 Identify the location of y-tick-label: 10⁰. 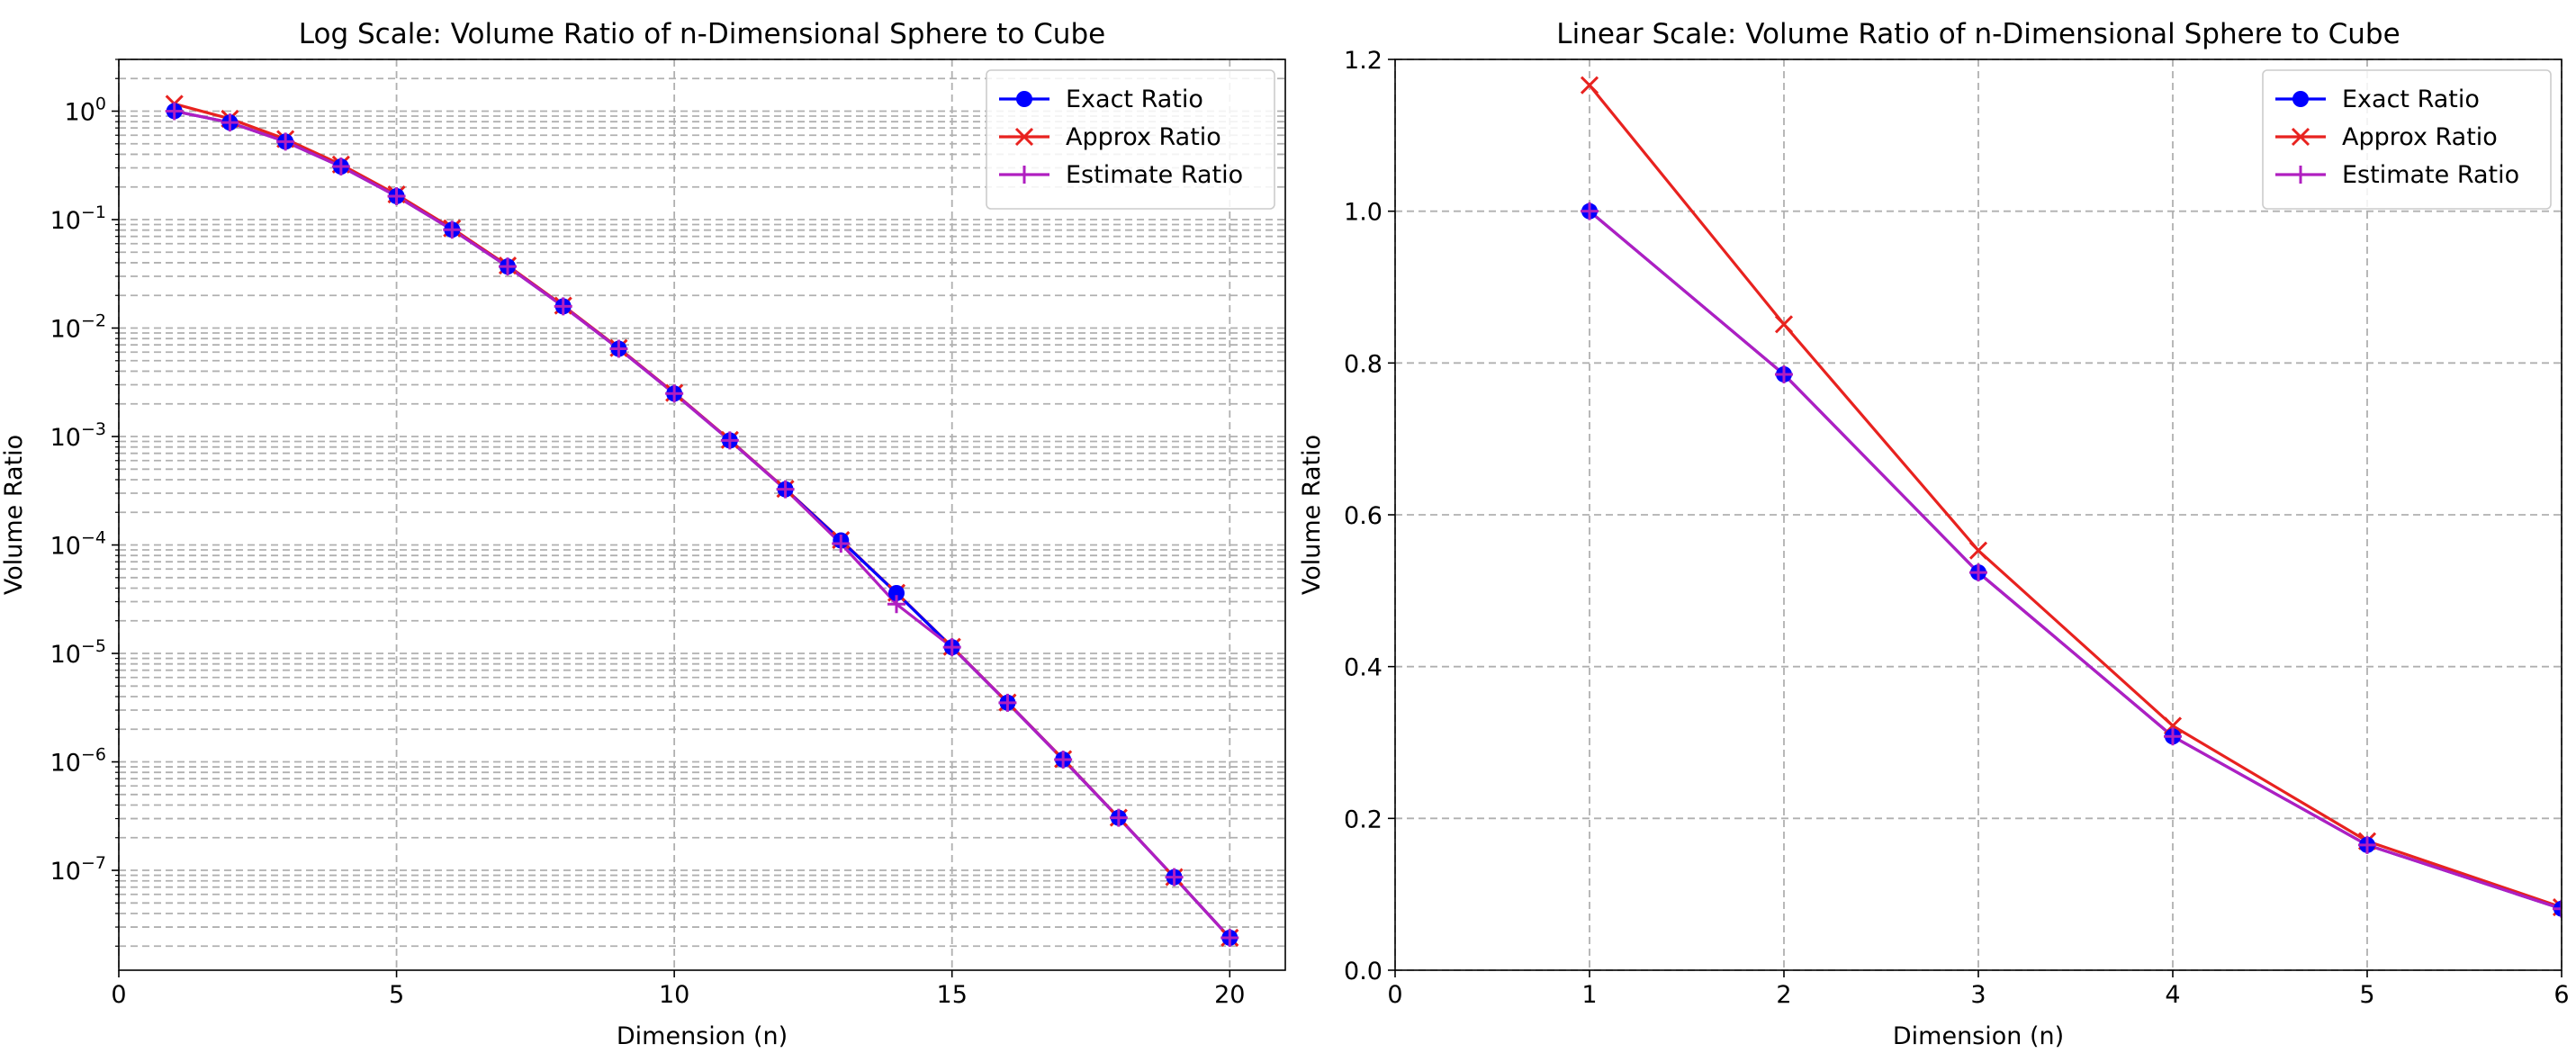
(85, 110).